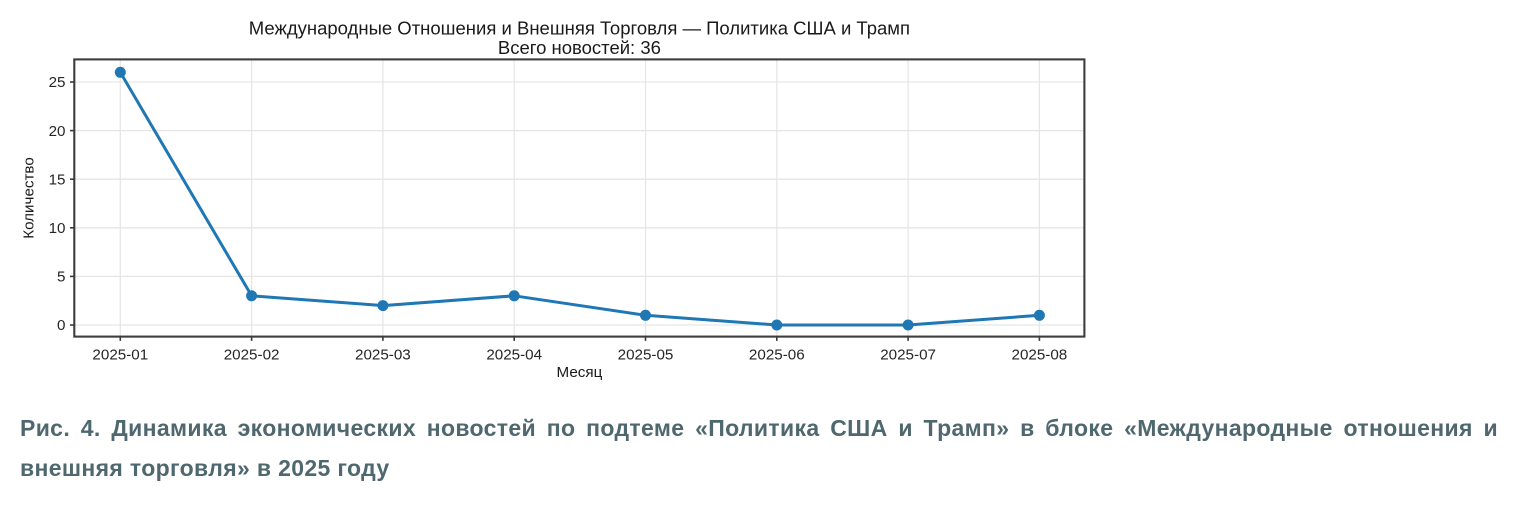 Image resolution: width=1515 pixels, height=513 pixels. I want to click on svg-text: 2025-06, so click(777, 355).